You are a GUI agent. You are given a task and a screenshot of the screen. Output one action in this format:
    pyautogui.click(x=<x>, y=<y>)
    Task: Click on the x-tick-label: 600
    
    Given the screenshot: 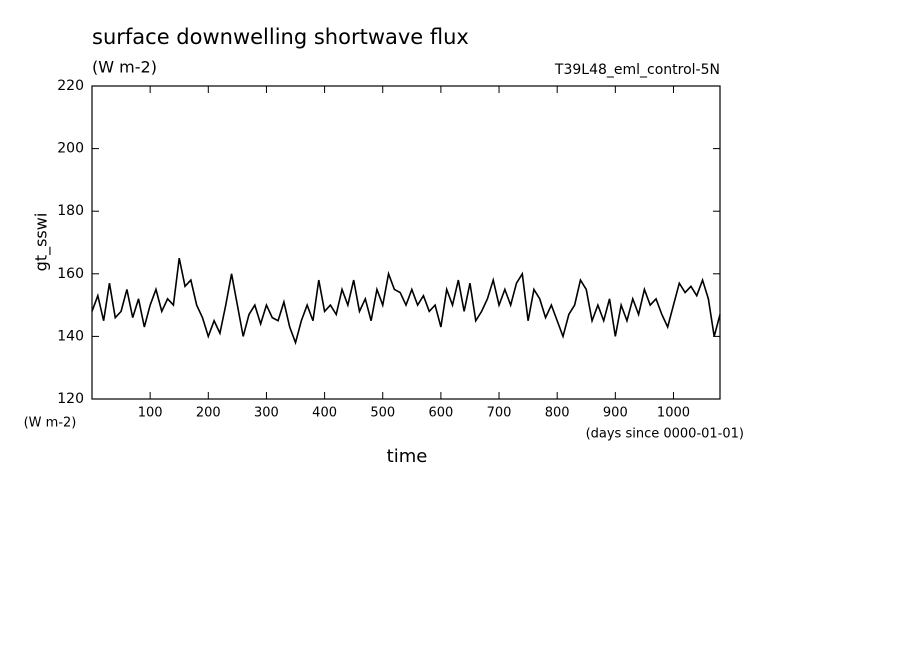 What is the action you would take?
    pyautogui.click(x=440, y=413)
    